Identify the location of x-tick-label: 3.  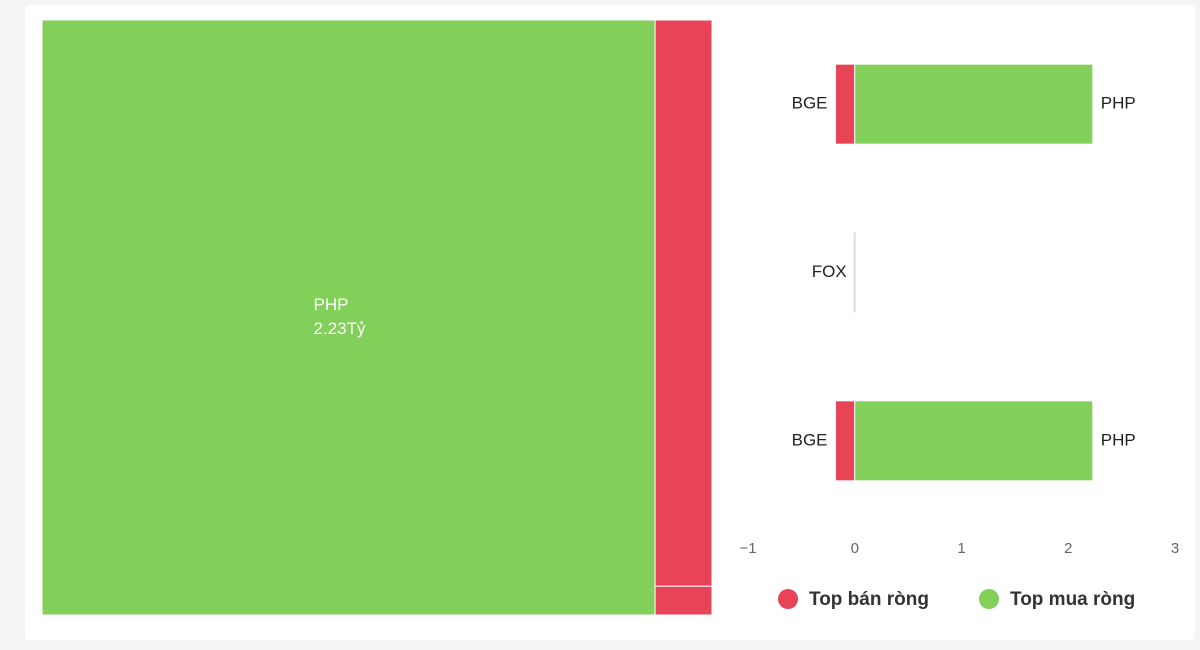
(1175, 548).